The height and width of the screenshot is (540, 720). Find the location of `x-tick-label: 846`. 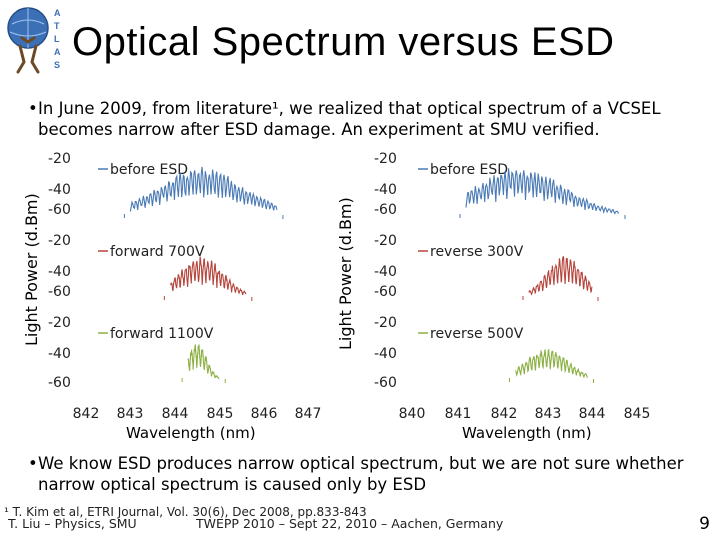

x-tick-label: 846 is located at coordinates (264, 414).